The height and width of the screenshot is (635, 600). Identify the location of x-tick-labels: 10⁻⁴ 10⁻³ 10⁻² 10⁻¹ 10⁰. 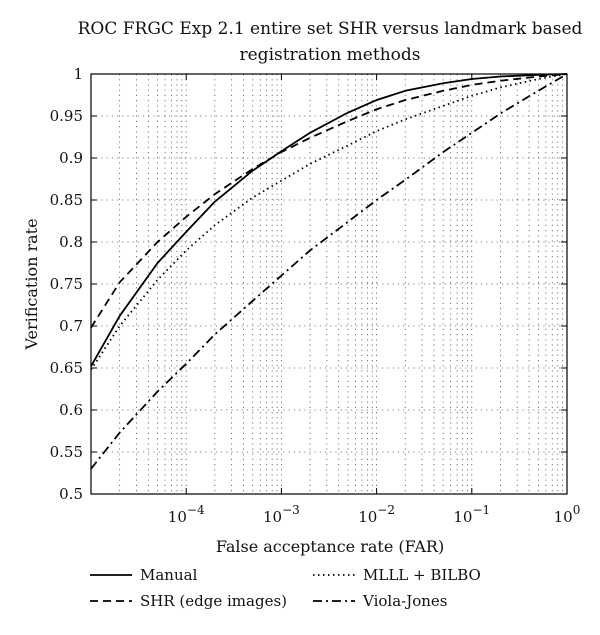
(374, 514).